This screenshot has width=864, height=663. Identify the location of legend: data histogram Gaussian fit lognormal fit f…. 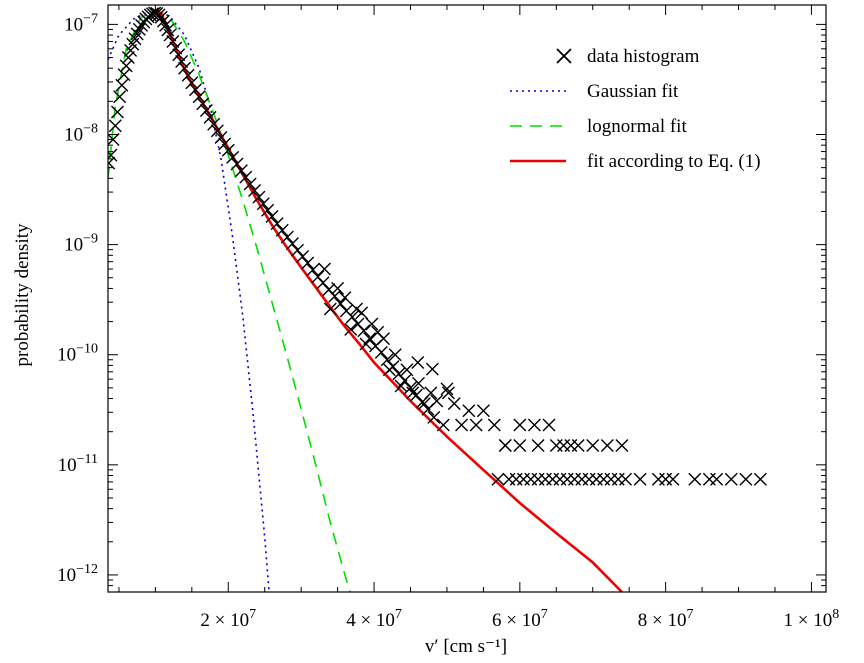
(635, 109).